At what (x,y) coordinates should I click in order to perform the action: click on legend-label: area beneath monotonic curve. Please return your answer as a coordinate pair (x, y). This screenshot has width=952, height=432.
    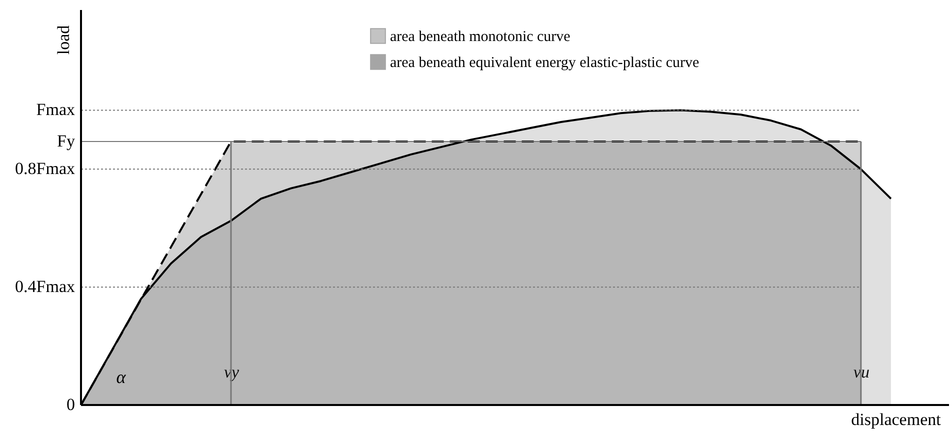
    Looking at the image, I should click on (480, 37).